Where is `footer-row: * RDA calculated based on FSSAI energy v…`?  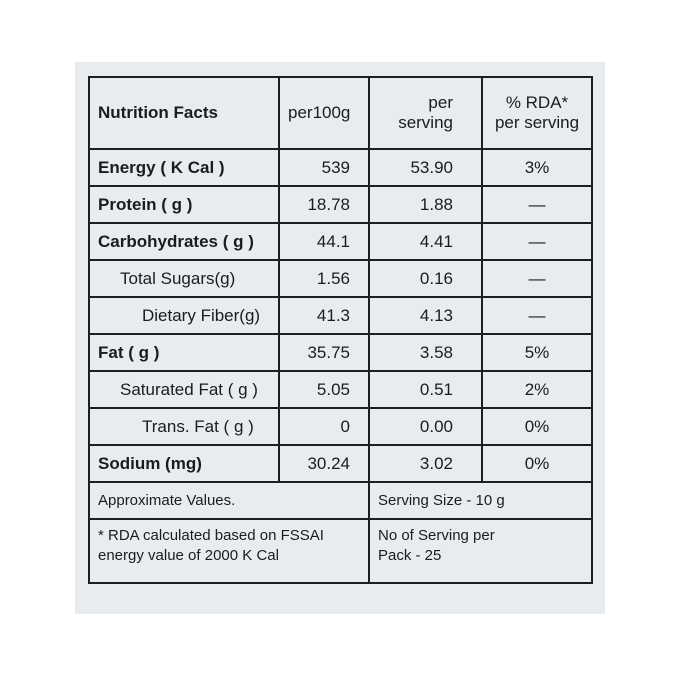
footer-row: * RDA calculated based on FSSAI energy v… is located at coordinates (340, 551).